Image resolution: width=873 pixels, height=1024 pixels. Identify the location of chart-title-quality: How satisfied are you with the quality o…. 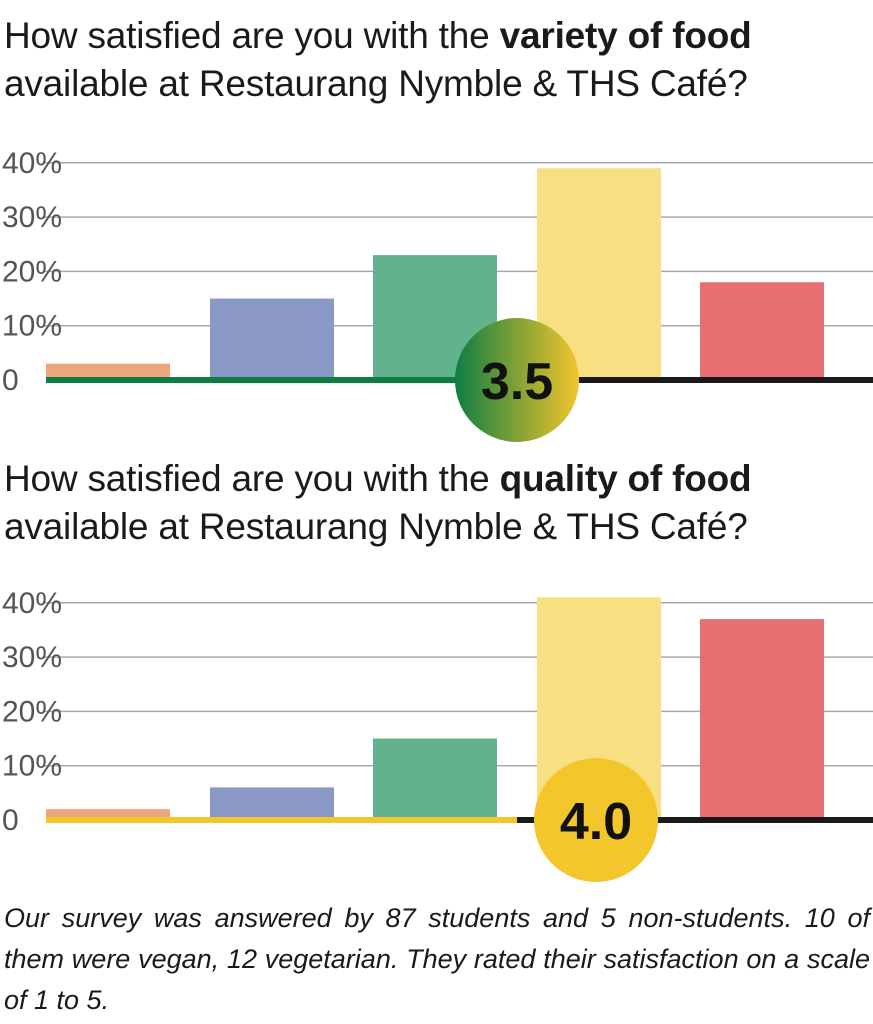
(438, 503).